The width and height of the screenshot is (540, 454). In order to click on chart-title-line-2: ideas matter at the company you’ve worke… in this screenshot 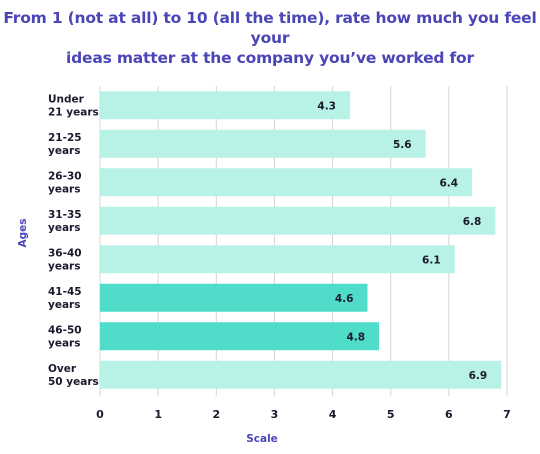, I will do `click(270, 58)`.